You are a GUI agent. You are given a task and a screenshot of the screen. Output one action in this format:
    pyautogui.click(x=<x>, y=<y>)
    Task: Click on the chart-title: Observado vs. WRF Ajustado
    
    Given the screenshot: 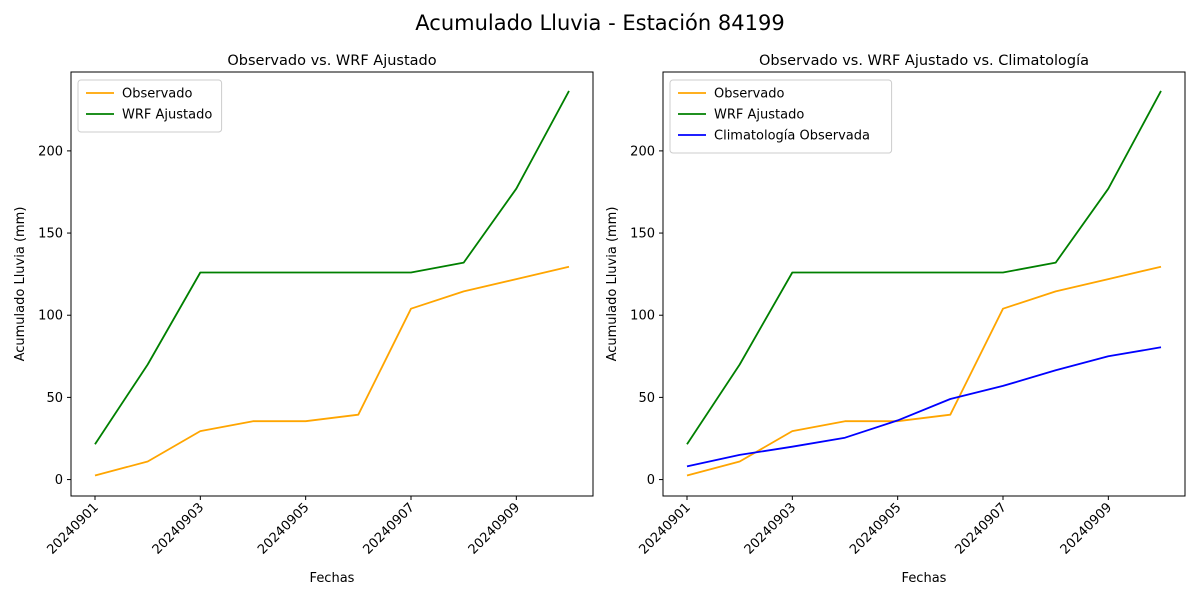 What is the action you would take?
    pyautogui.click(x=331, y=61)
    